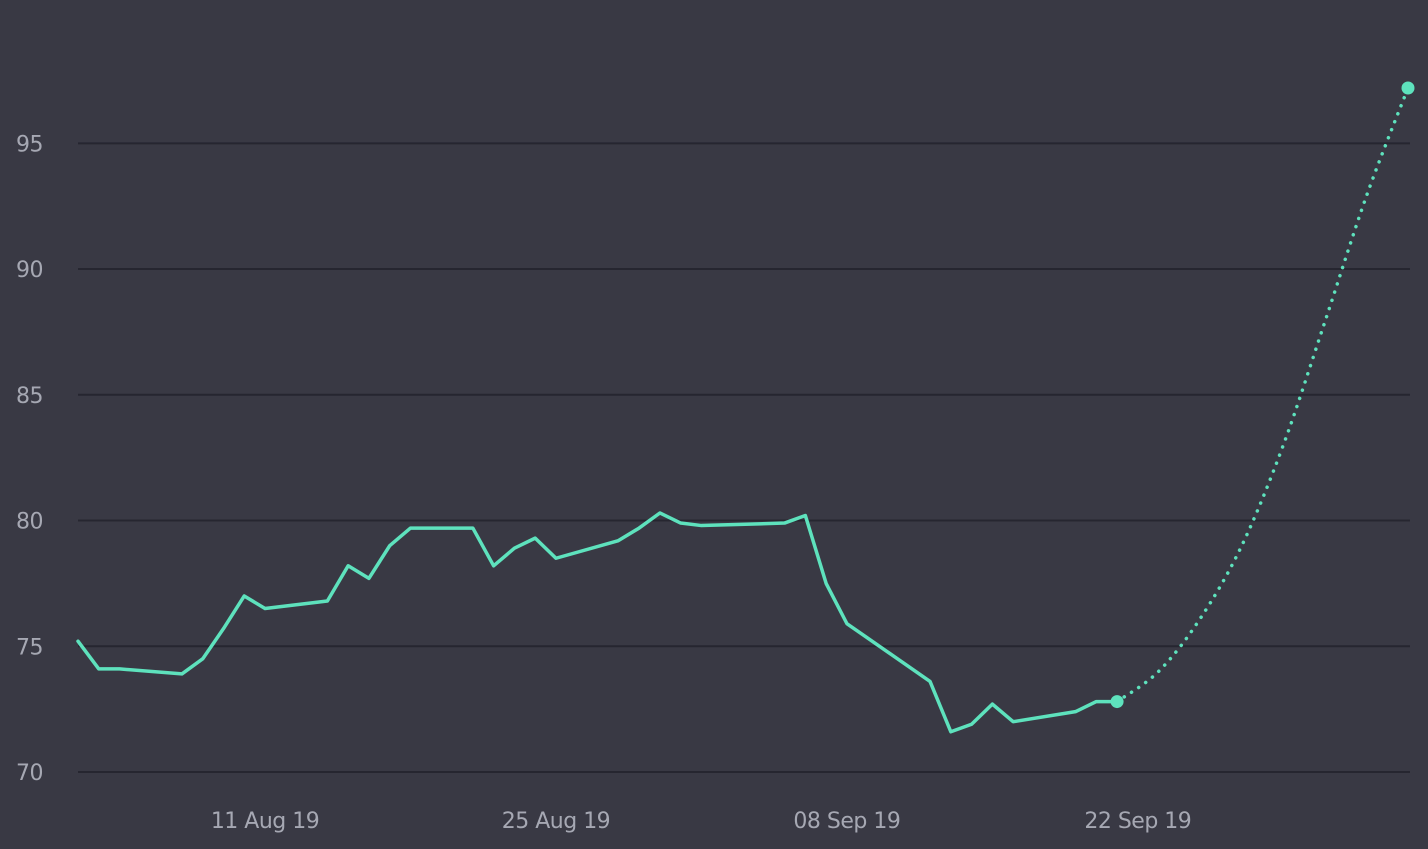 This screenshot has width=1428, height=849. Describe the element at coordinates (29, 647) in the screenshot. I see `y-tick-label: 75` at that location.